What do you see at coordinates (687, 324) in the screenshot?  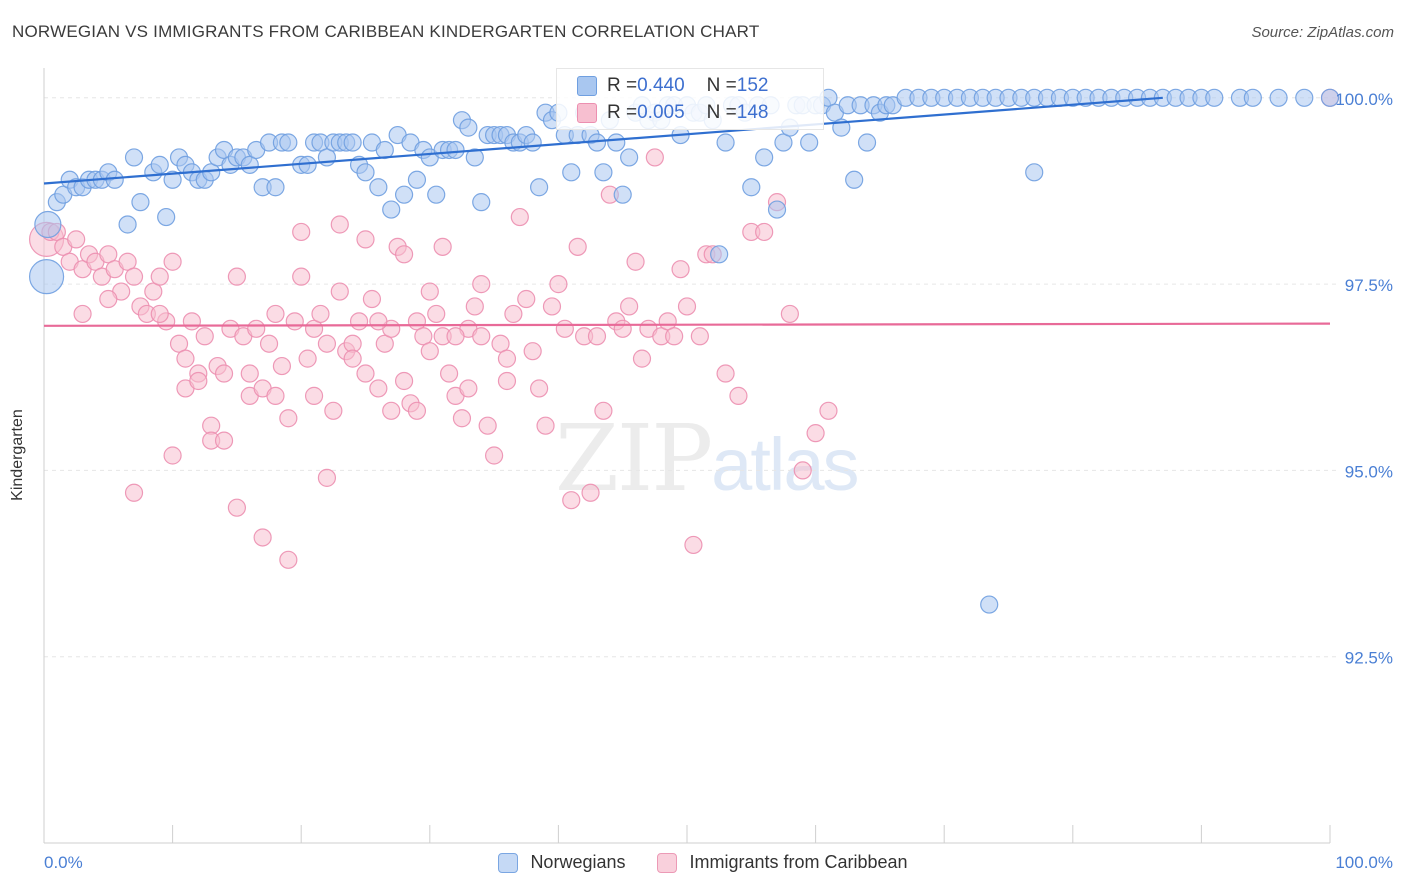 I see `caribbean-trend-line` at bounding box center [687, 324].